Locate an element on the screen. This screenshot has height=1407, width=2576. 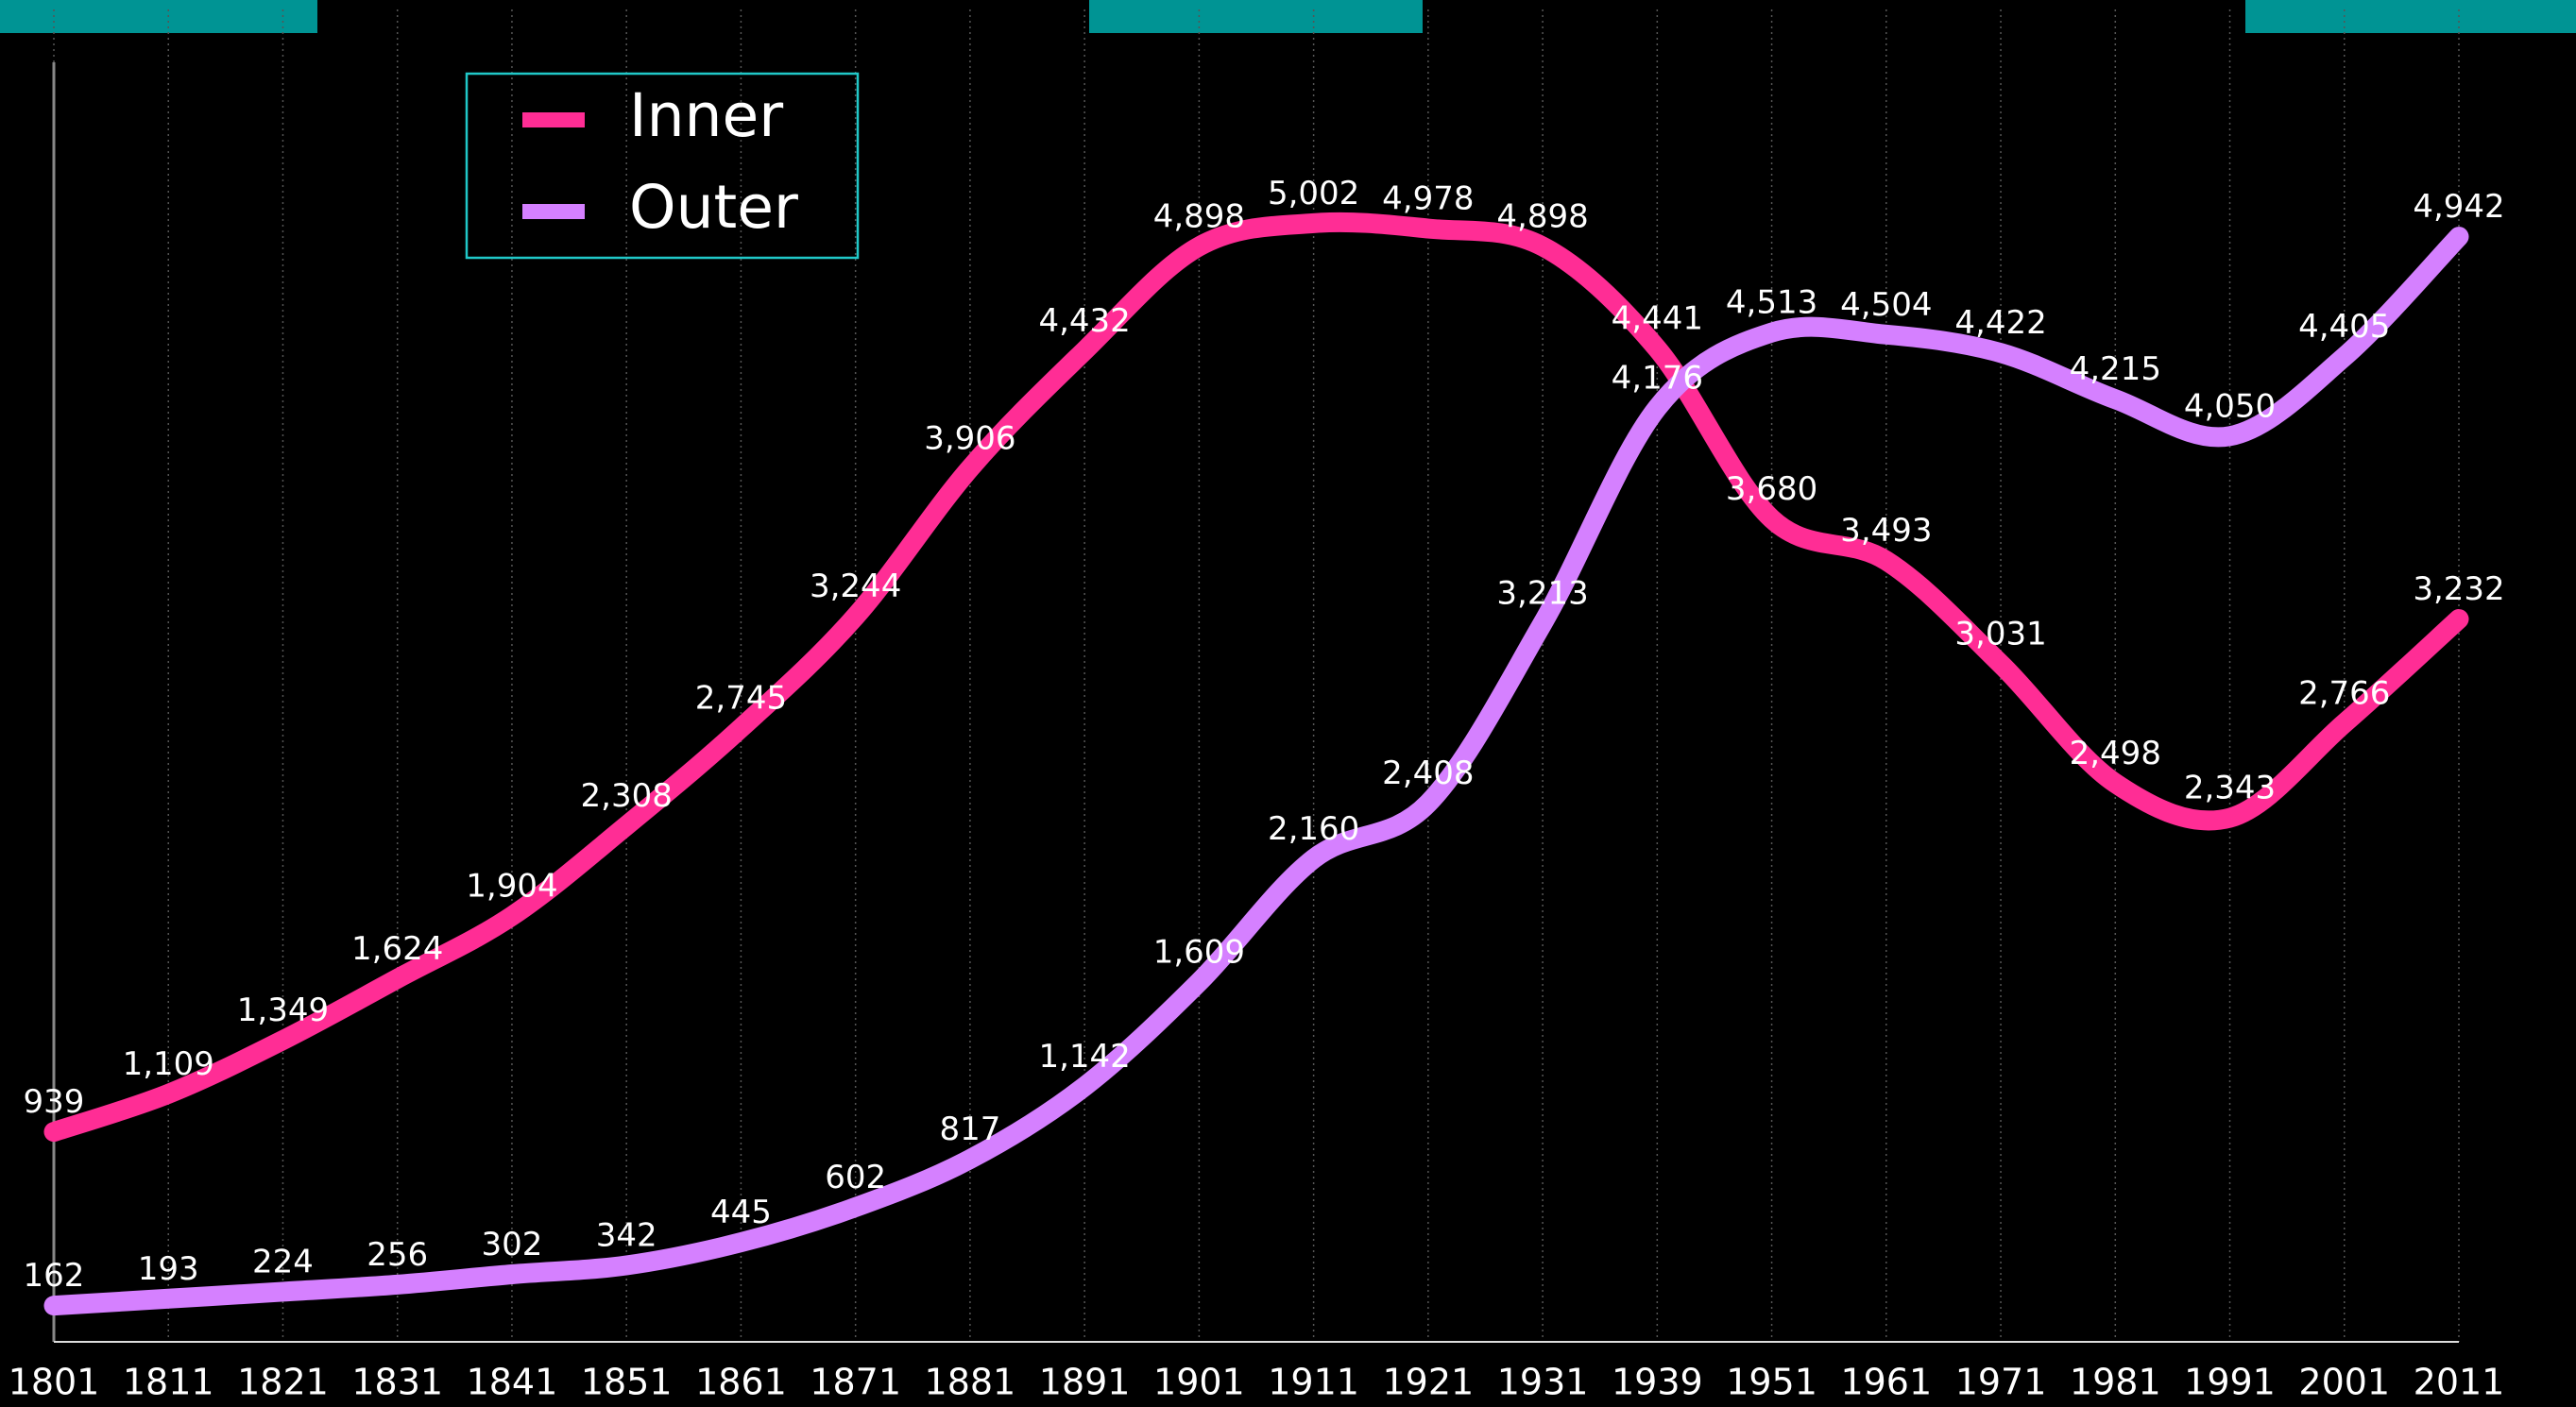
data-label: 939 is located at coordinates (55, 1102).